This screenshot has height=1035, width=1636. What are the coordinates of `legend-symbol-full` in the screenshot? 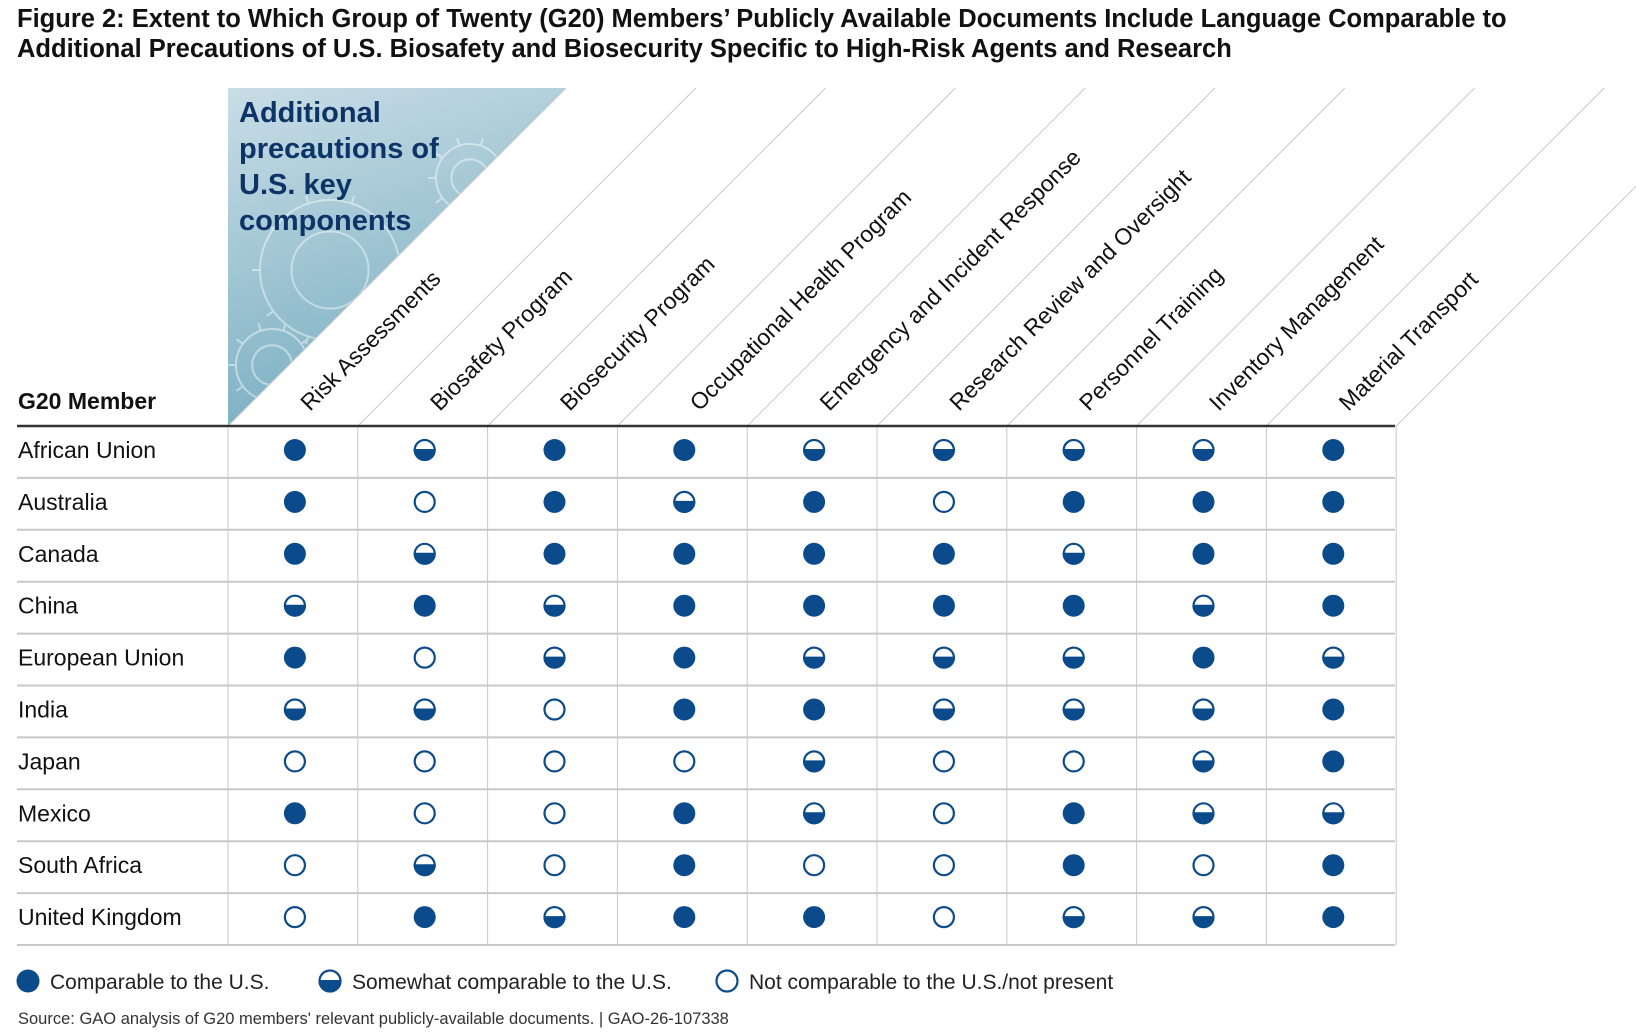 It's located at (28, 981).